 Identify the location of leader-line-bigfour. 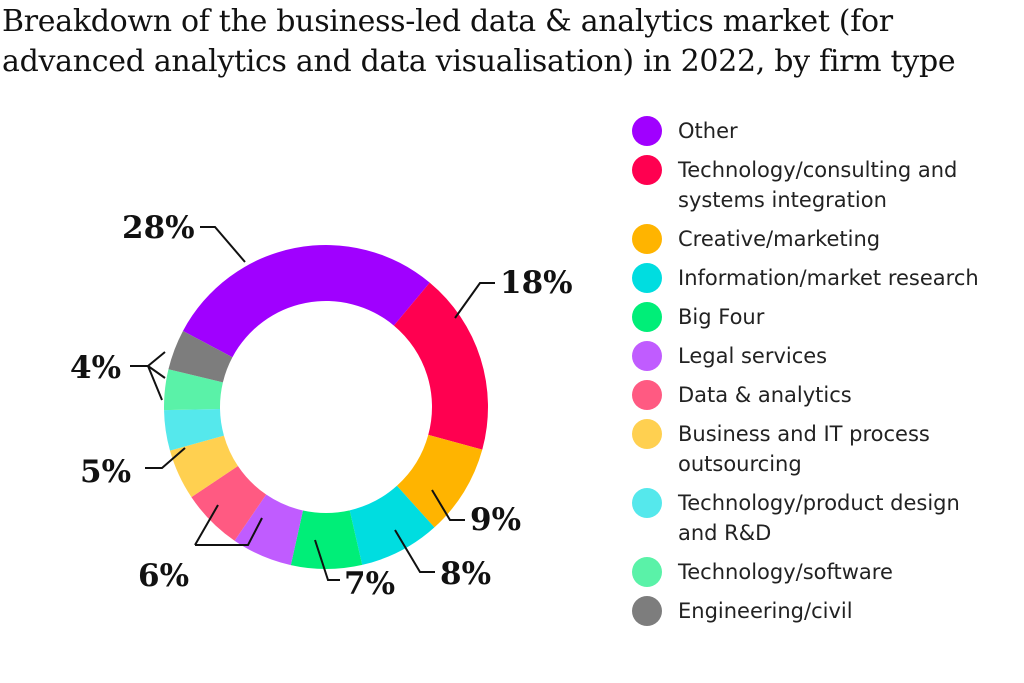
(327, 560).